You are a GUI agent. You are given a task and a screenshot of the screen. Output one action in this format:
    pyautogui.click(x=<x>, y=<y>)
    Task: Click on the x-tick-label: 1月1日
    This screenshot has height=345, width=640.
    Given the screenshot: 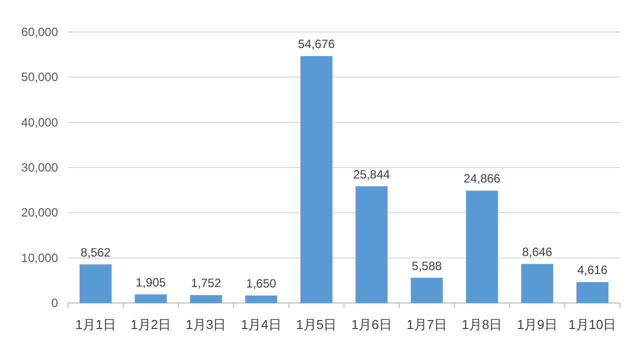 What is the action you would take?
    pyautogui.click(x=95, y=324)
    